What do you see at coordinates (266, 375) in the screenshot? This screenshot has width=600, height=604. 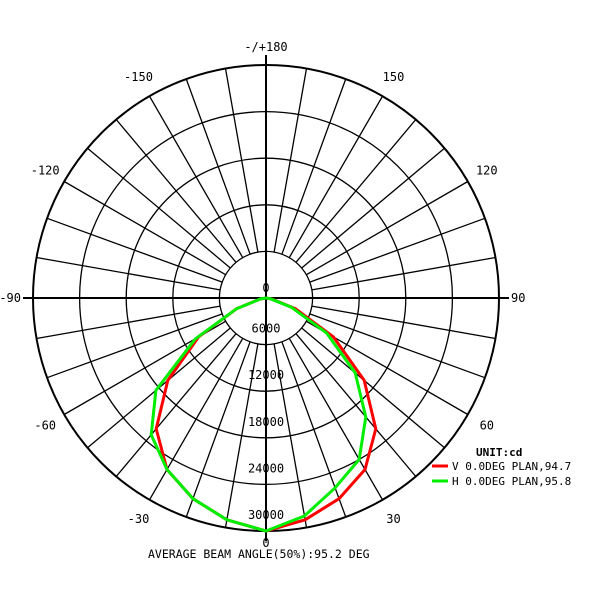 I see `radial-tick-label: 12000` at bounding box center [266, 375].